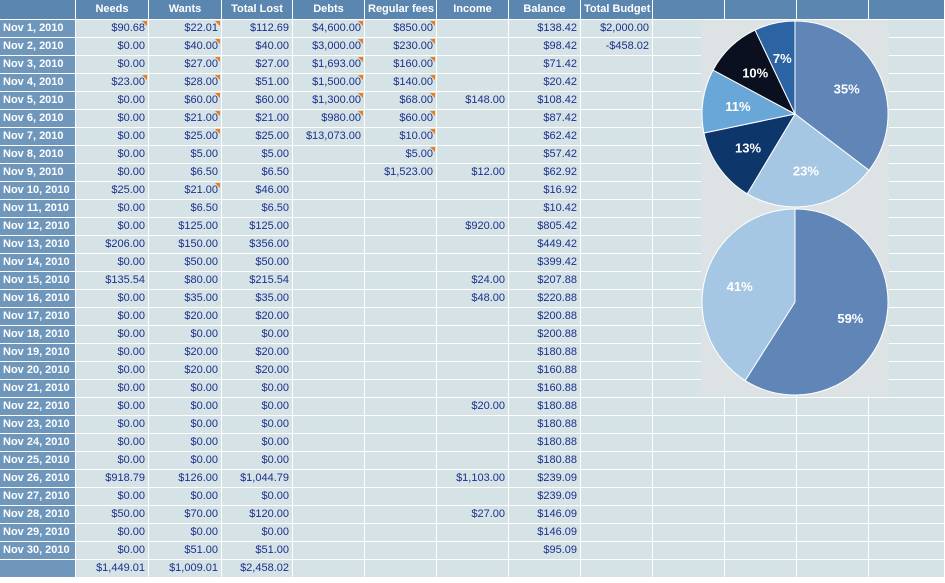  What do you see at coordinates (185, 65) in the screenshot?
I see `cell-wants: $27.00` at bounding box center [185, 65].